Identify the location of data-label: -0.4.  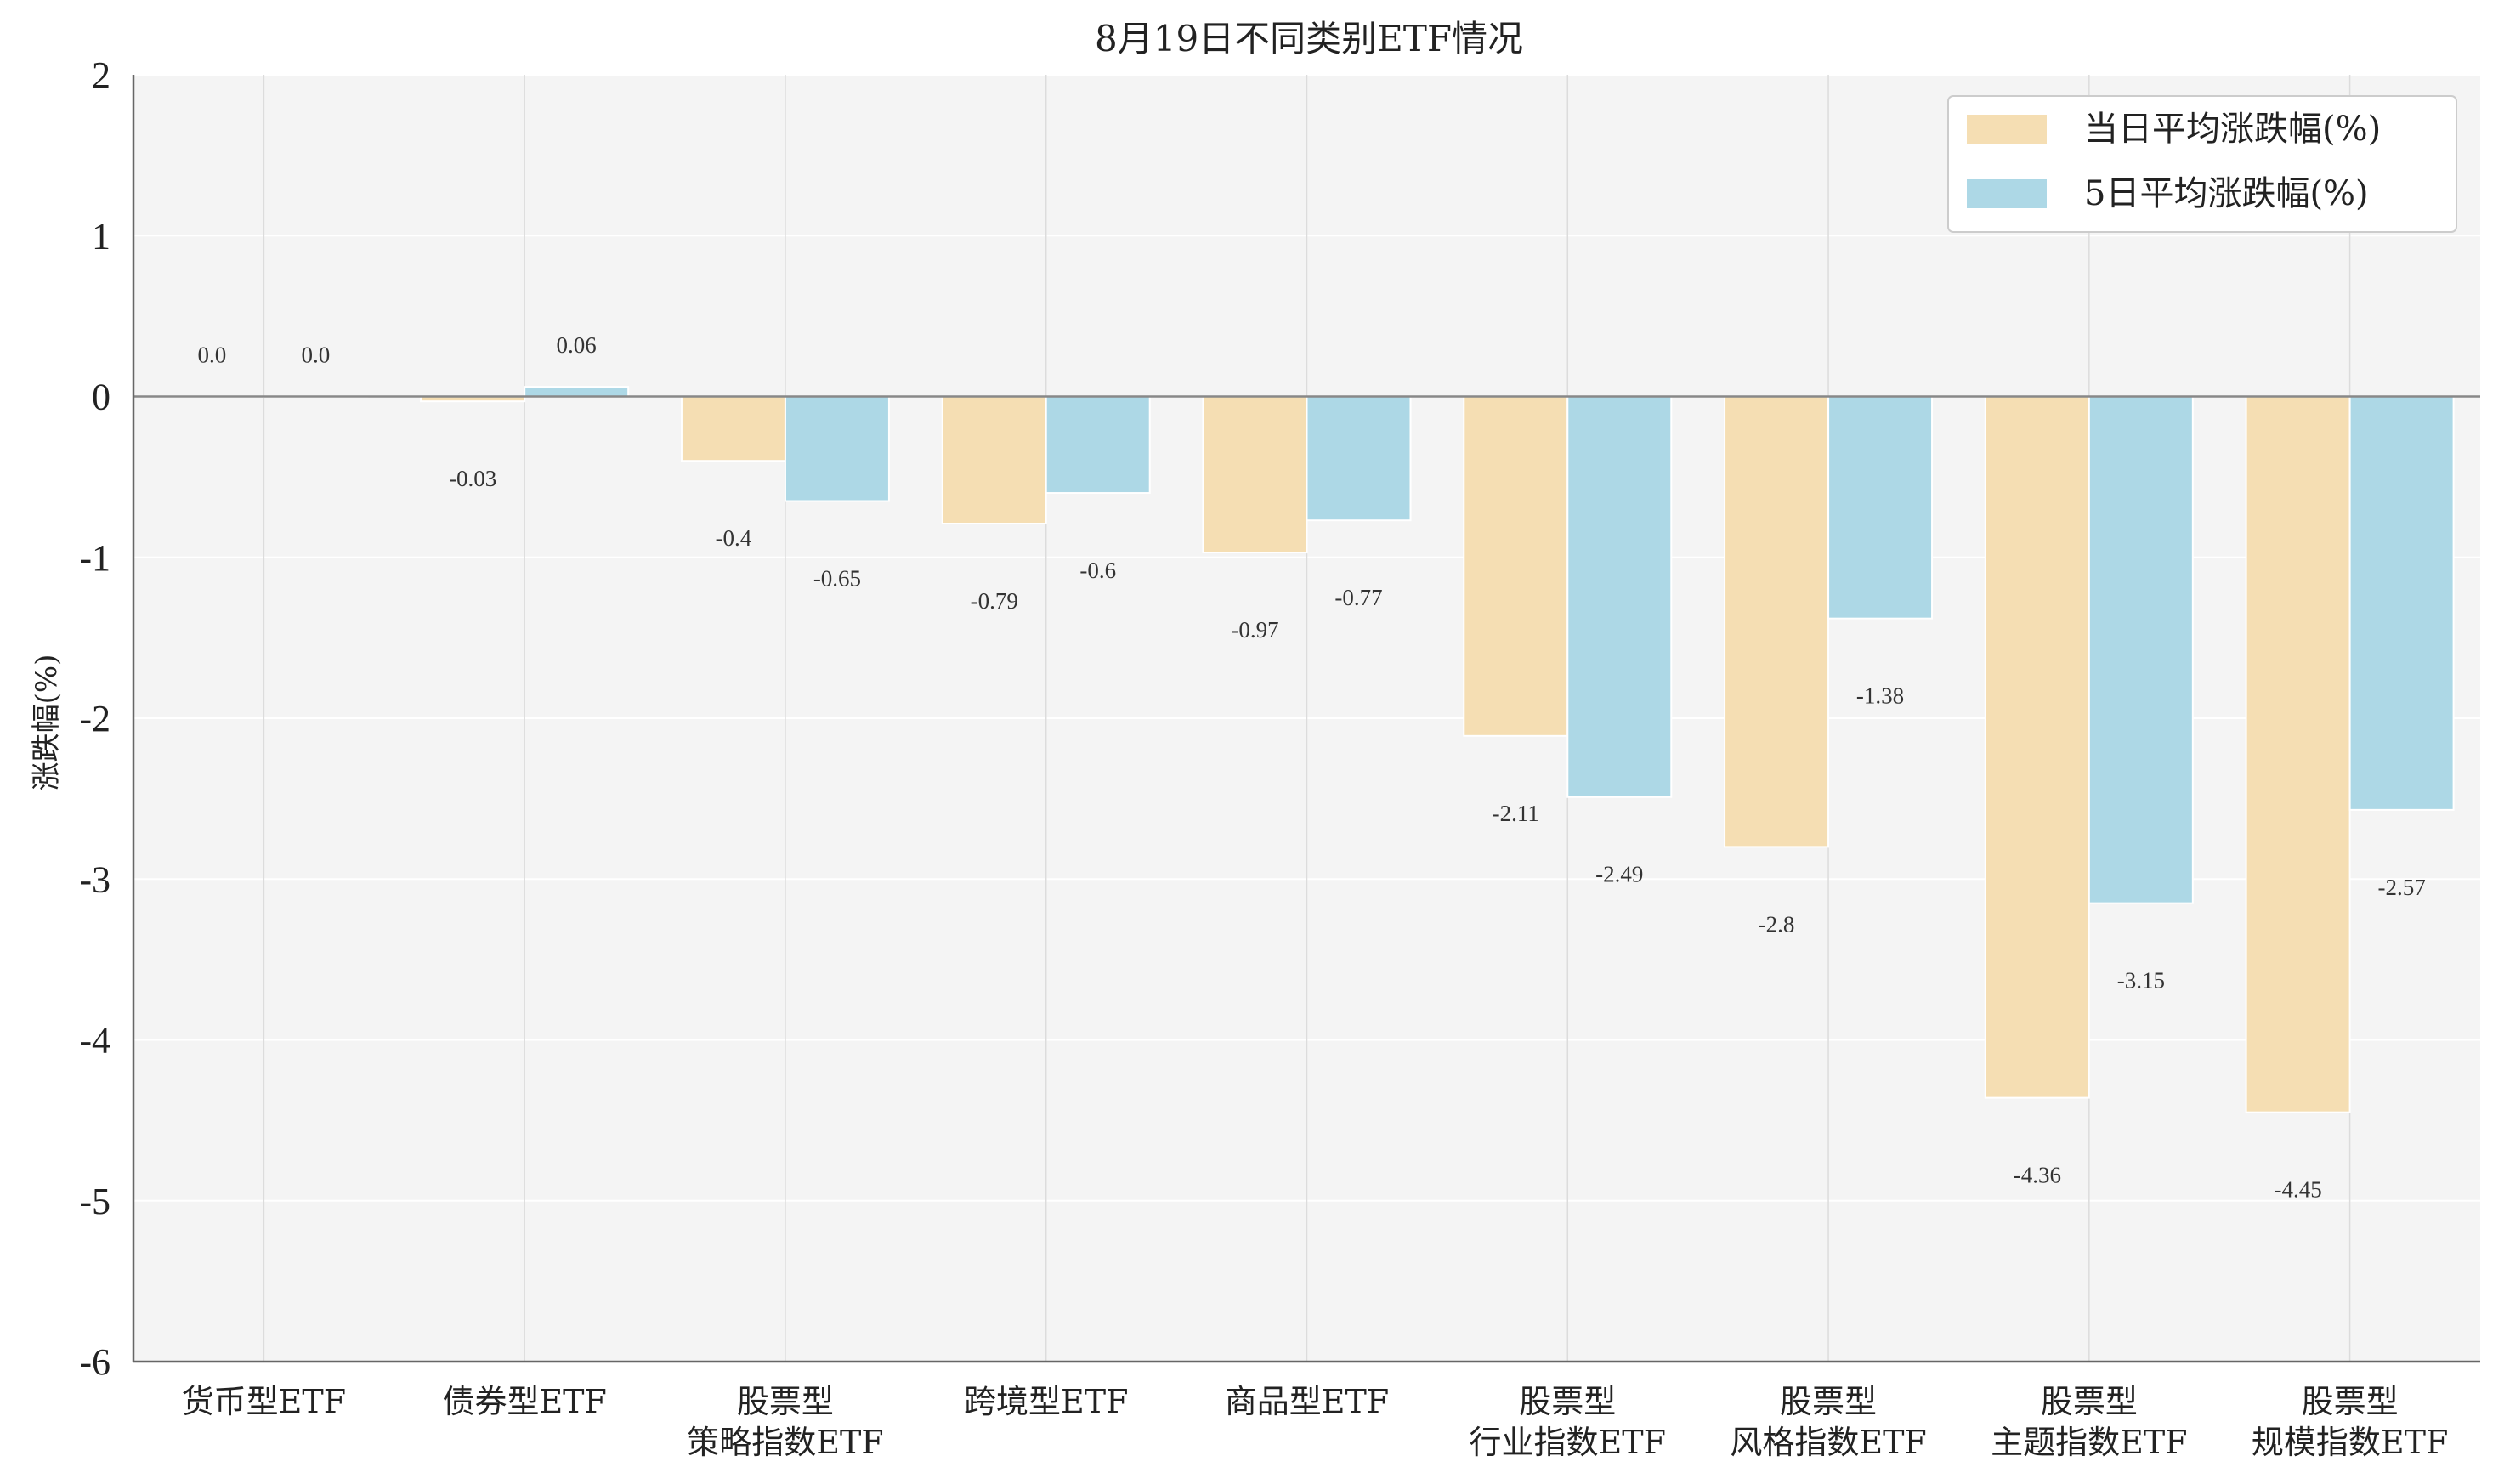
(734, 538).